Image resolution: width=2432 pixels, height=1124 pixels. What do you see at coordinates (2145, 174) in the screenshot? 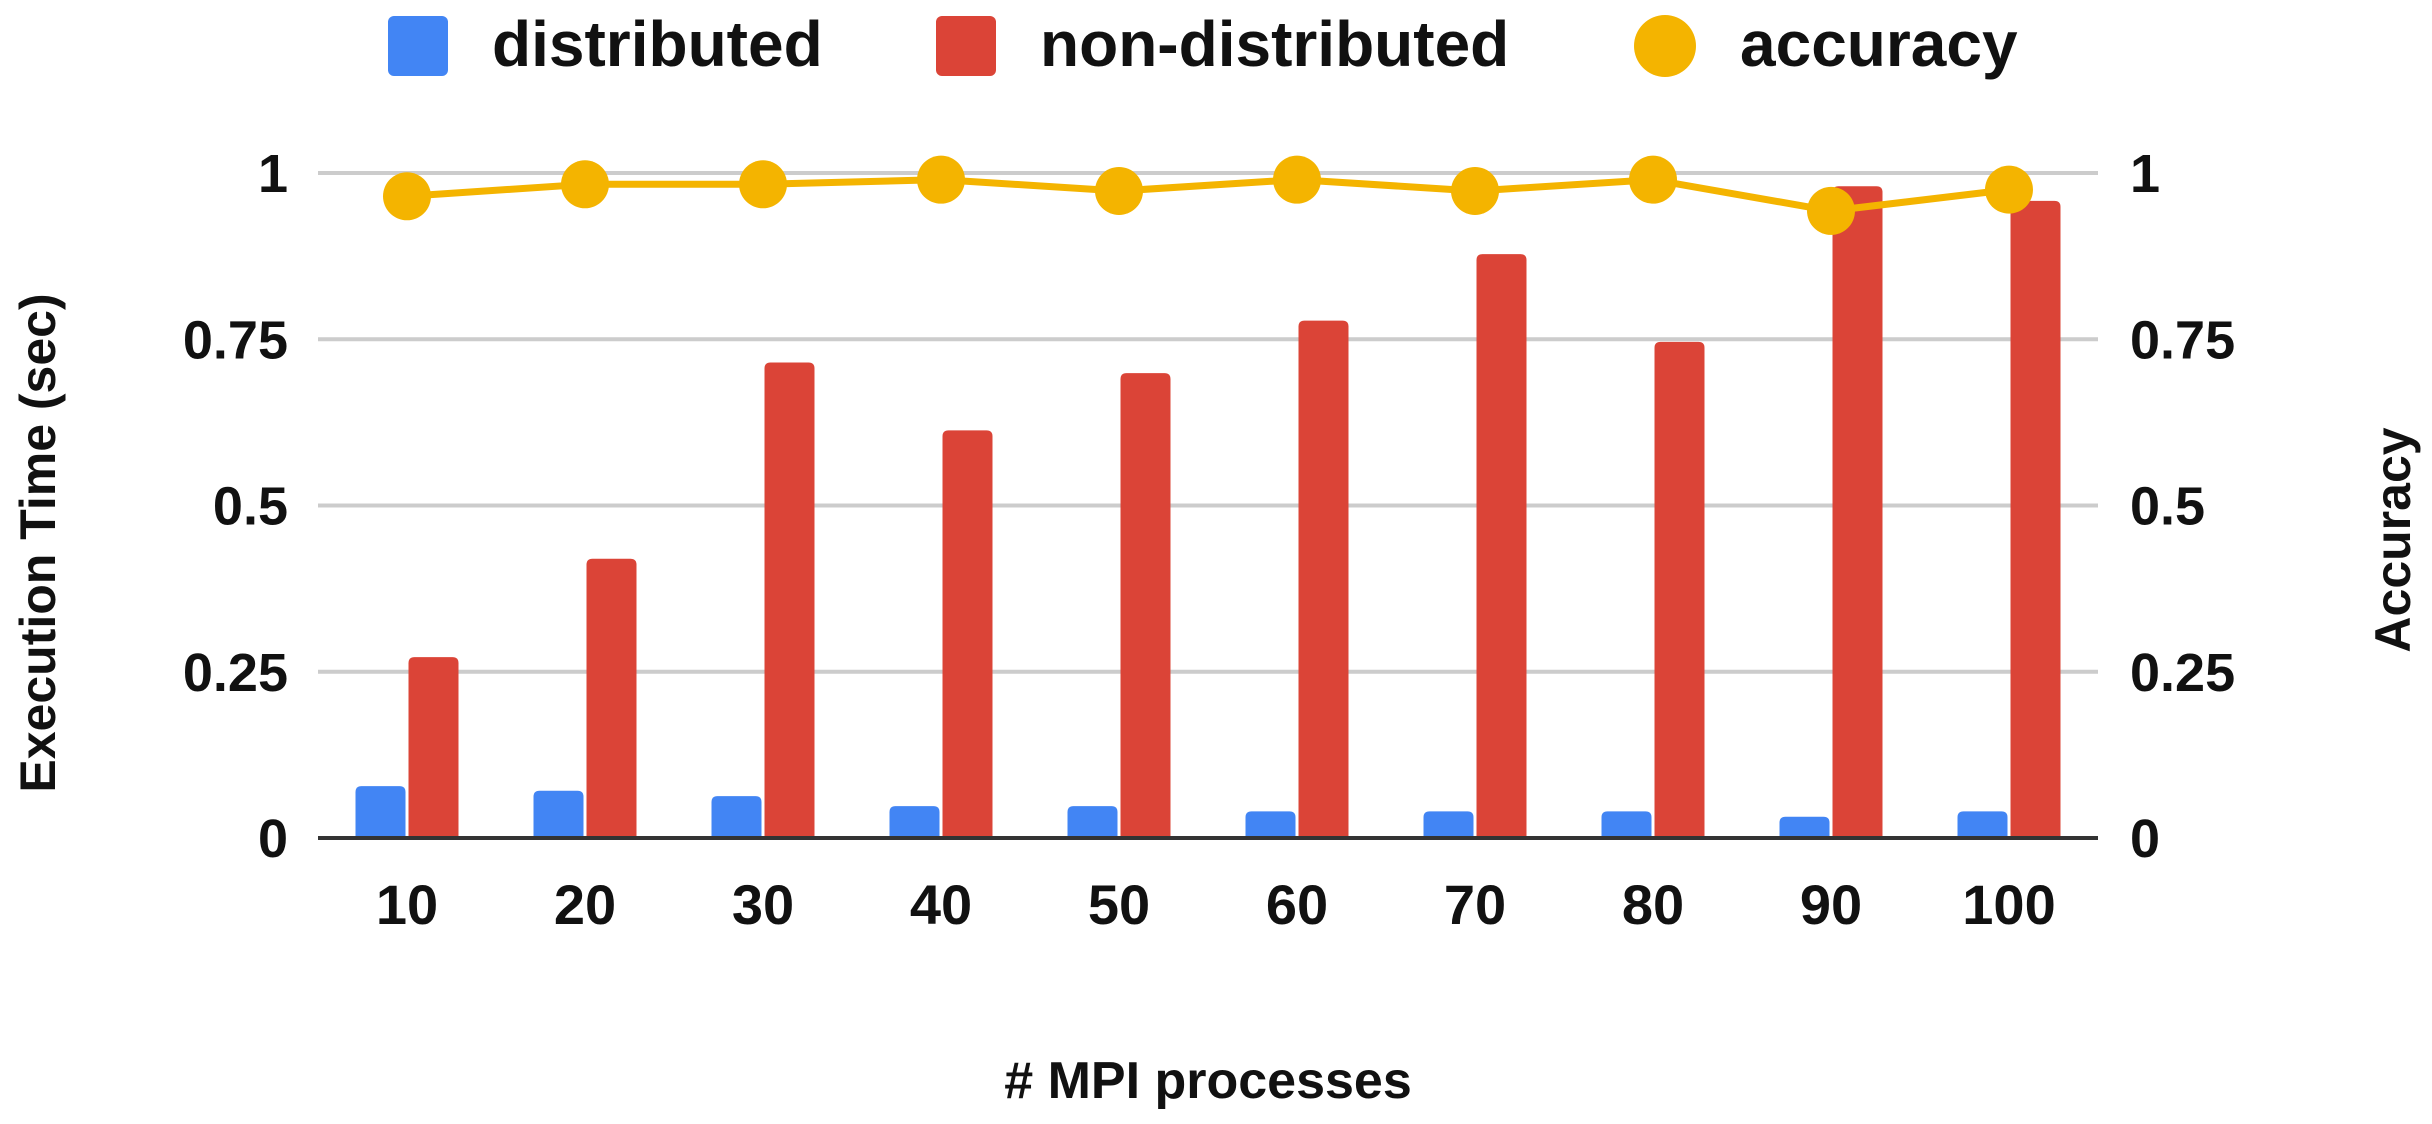
I see `y2-tick-label: 1` at bounding box center [2145, 174].